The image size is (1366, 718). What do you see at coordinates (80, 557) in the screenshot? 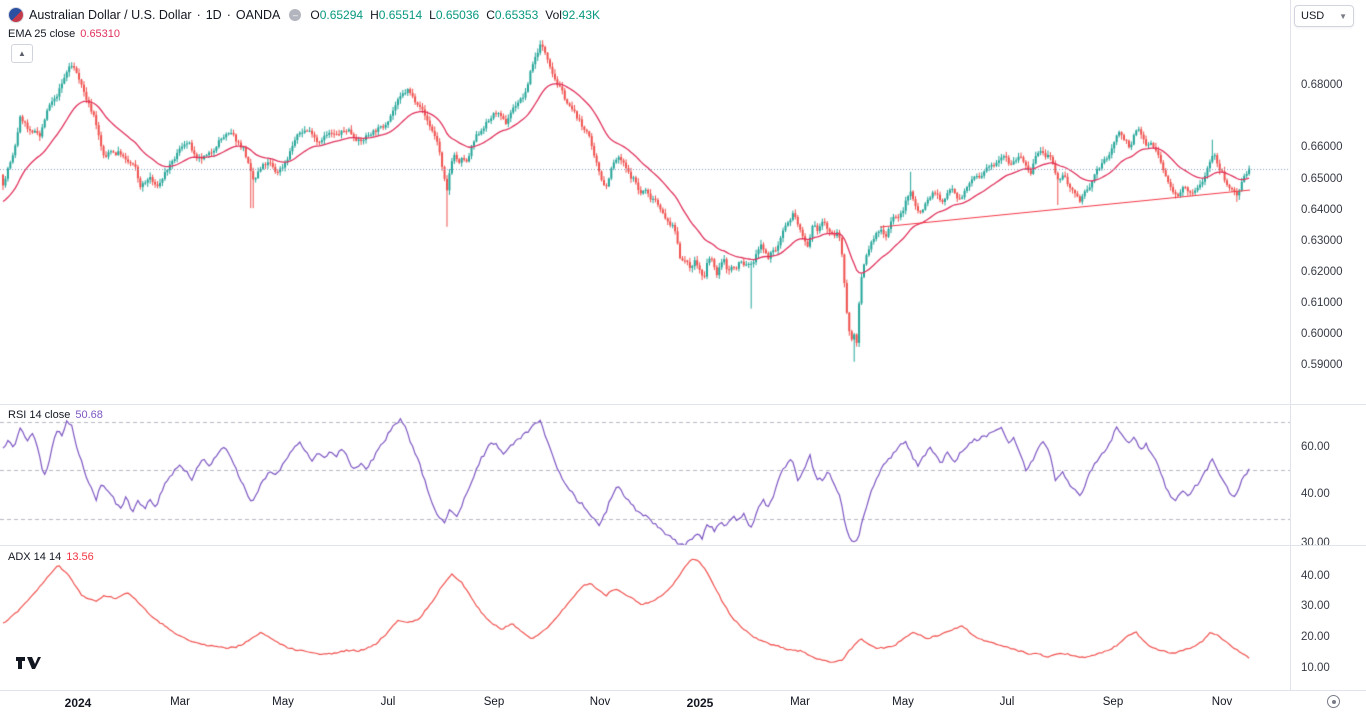
I see `adx-value: 13.56` at bounding box center [80, 557].